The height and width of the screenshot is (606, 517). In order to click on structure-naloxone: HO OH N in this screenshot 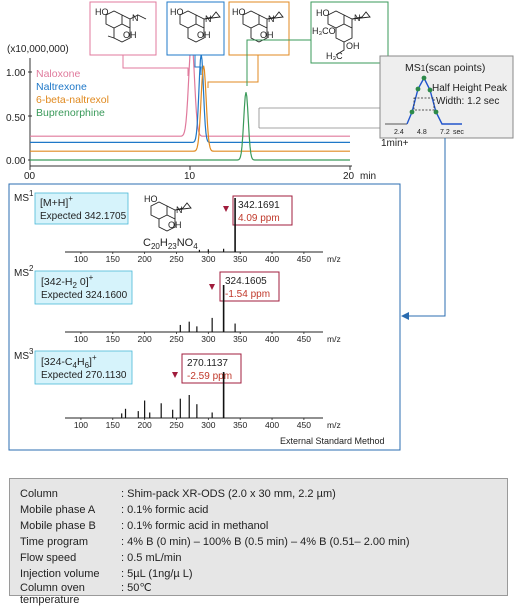, I will do `click(123, 28)`.